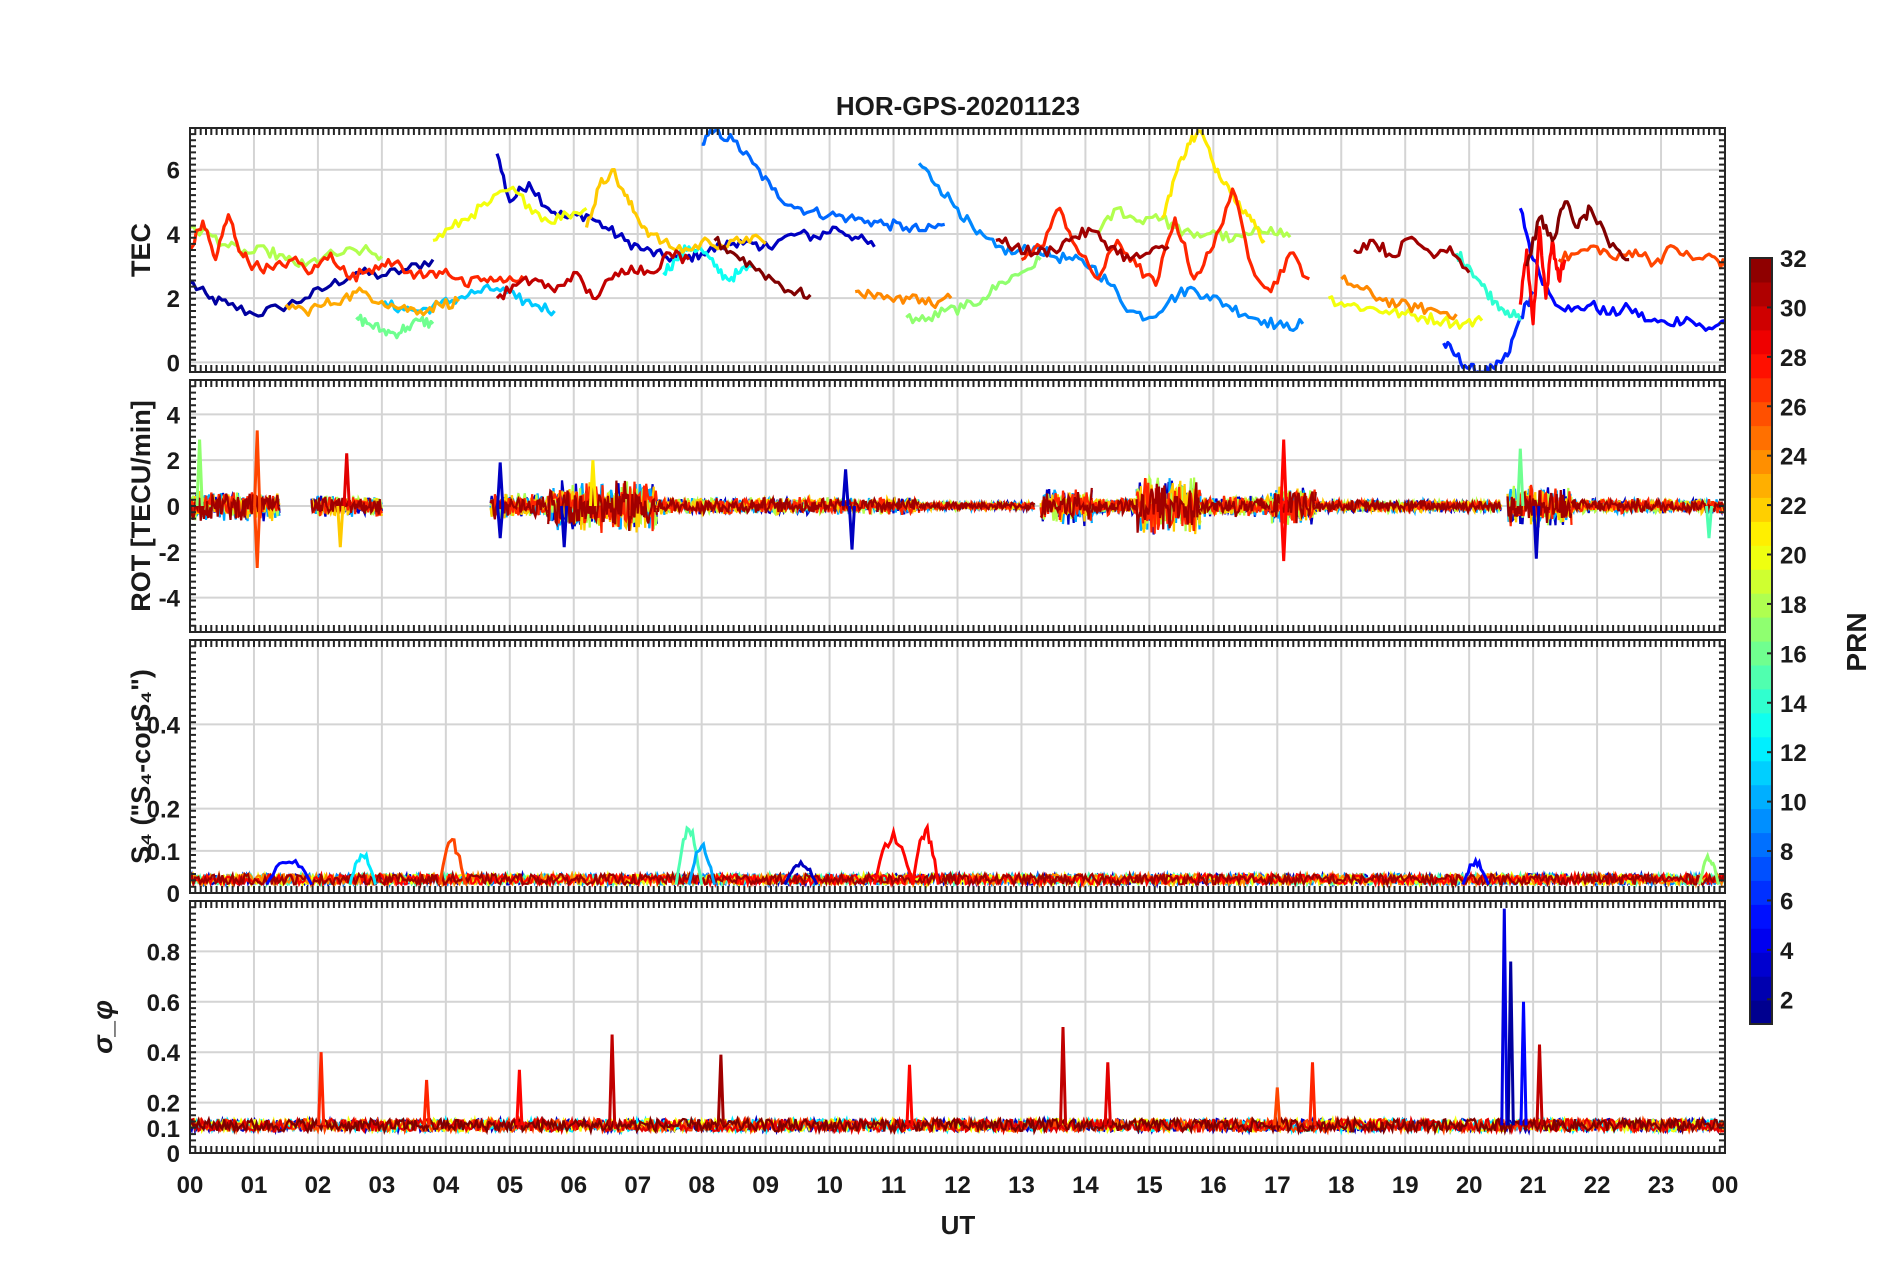  What do you see at coordinates (1793, 259) in the screenshot?
I see `colorbar-tick-label: 32` at bounding box center [1793, 259].